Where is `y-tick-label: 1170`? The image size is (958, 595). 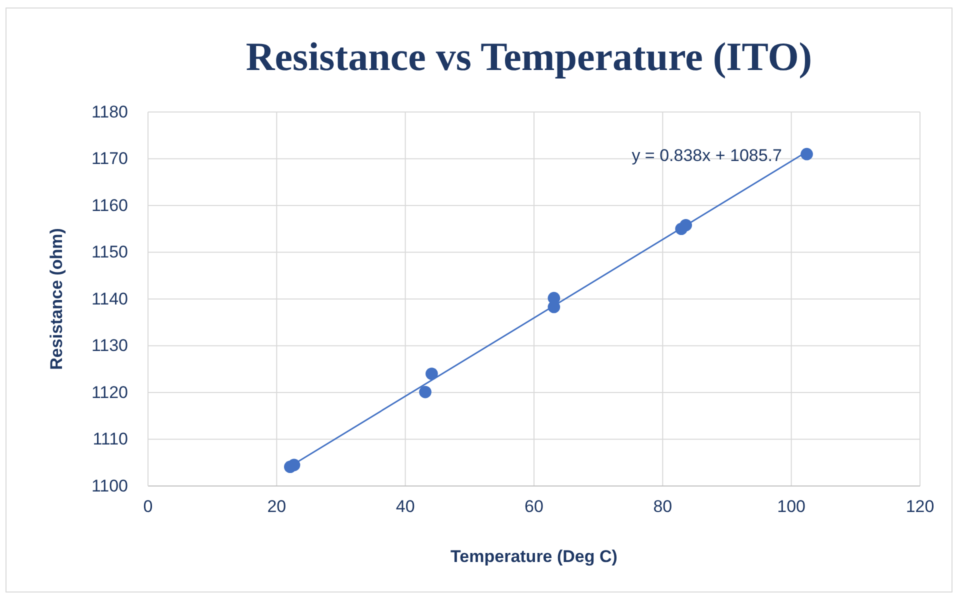 y-tick-label: 1170 is located at coordinates (109, 158).